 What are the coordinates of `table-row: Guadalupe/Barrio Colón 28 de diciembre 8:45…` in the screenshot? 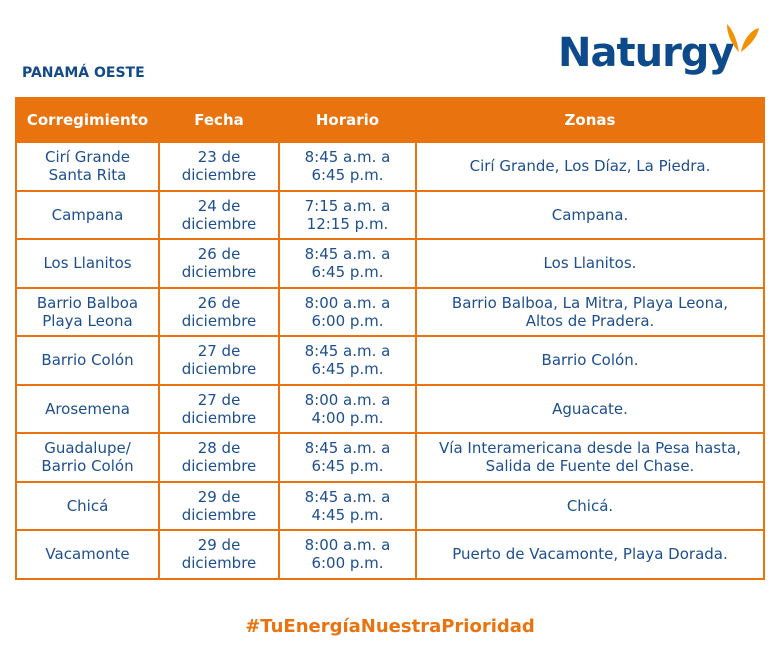 It's located at (390, 457).